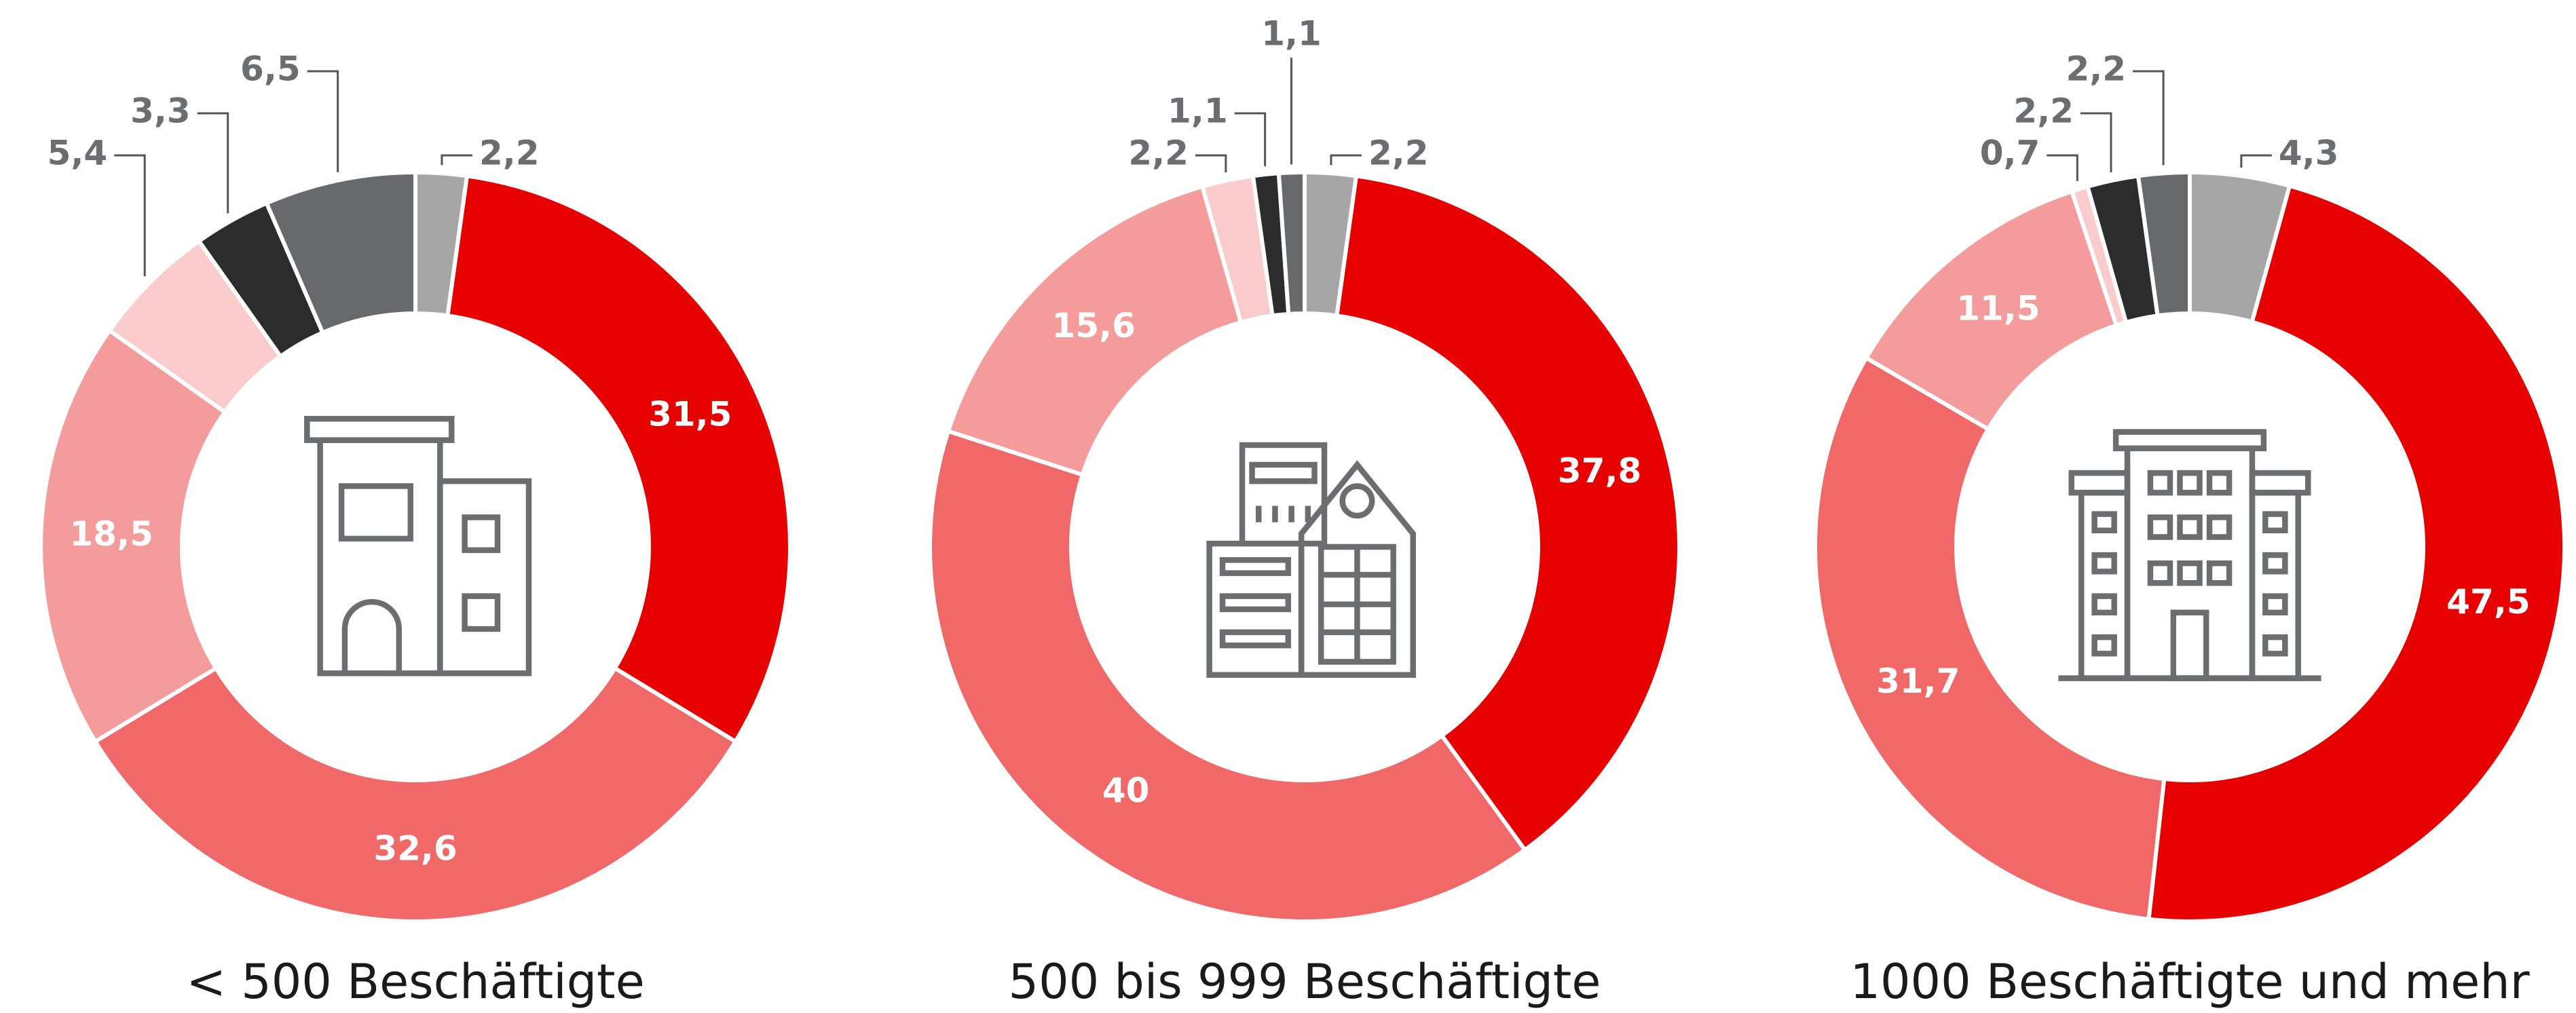  I want to click on value-label: 15,6, so click(1094, 325).